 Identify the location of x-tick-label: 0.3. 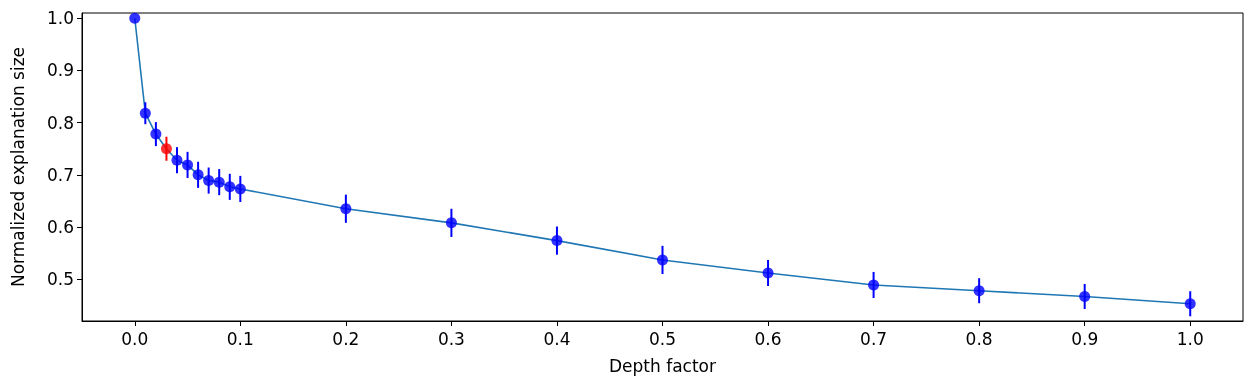
(451, 338).